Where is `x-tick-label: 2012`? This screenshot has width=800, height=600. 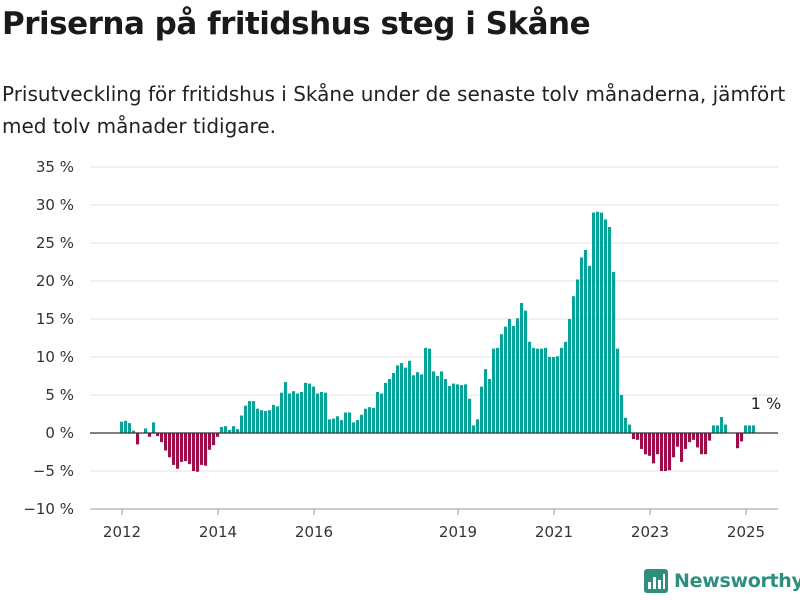
x-tick-label: 2012 is located at coordinates (122, 532).